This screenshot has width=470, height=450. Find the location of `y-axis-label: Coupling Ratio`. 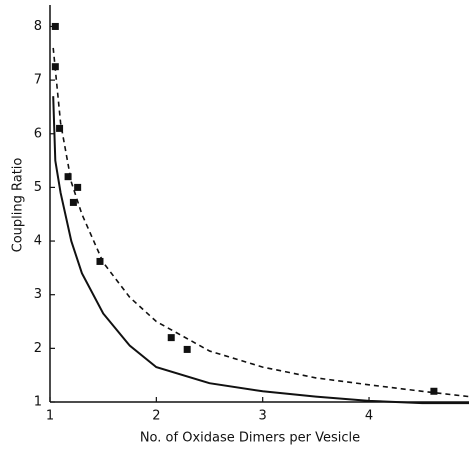

y-axis-label: Coupling Ratio is located at coordinates (18, 205).